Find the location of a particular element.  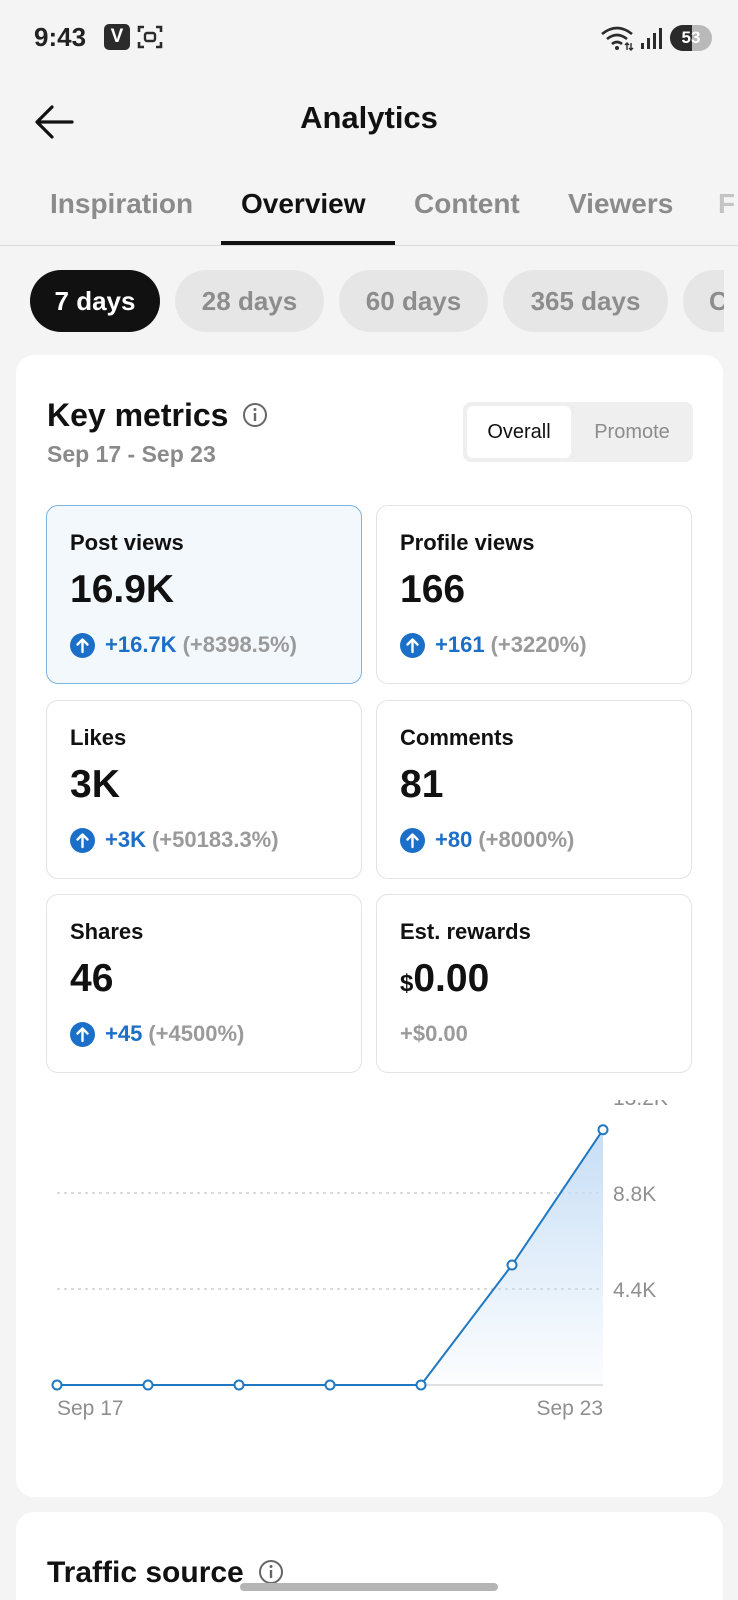

metric-label: Post views is located at coordinates (127, 542).